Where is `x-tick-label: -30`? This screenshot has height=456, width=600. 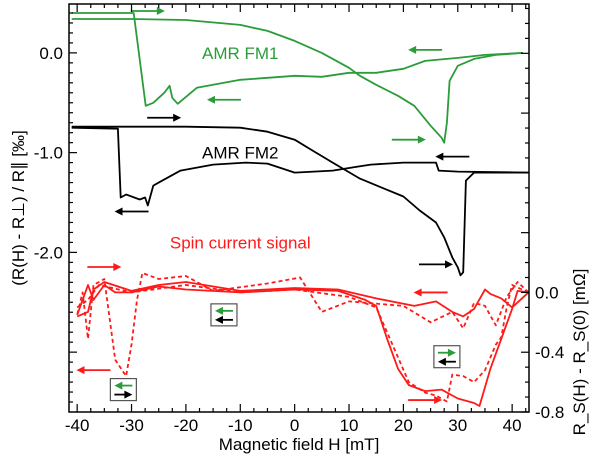
x-tick-label: -30 is located at coordinates (131, 425).